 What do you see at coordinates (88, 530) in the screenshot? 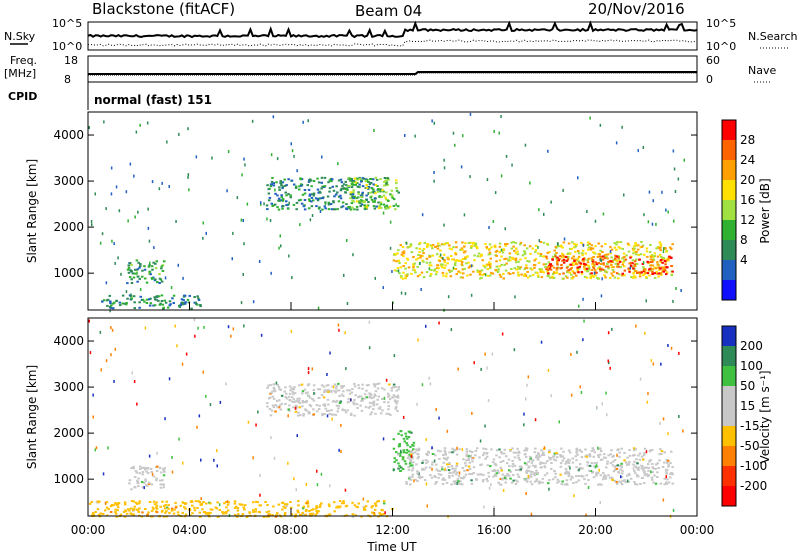
I see `xtick-label: 00:00` at bounding box center [88, 530].